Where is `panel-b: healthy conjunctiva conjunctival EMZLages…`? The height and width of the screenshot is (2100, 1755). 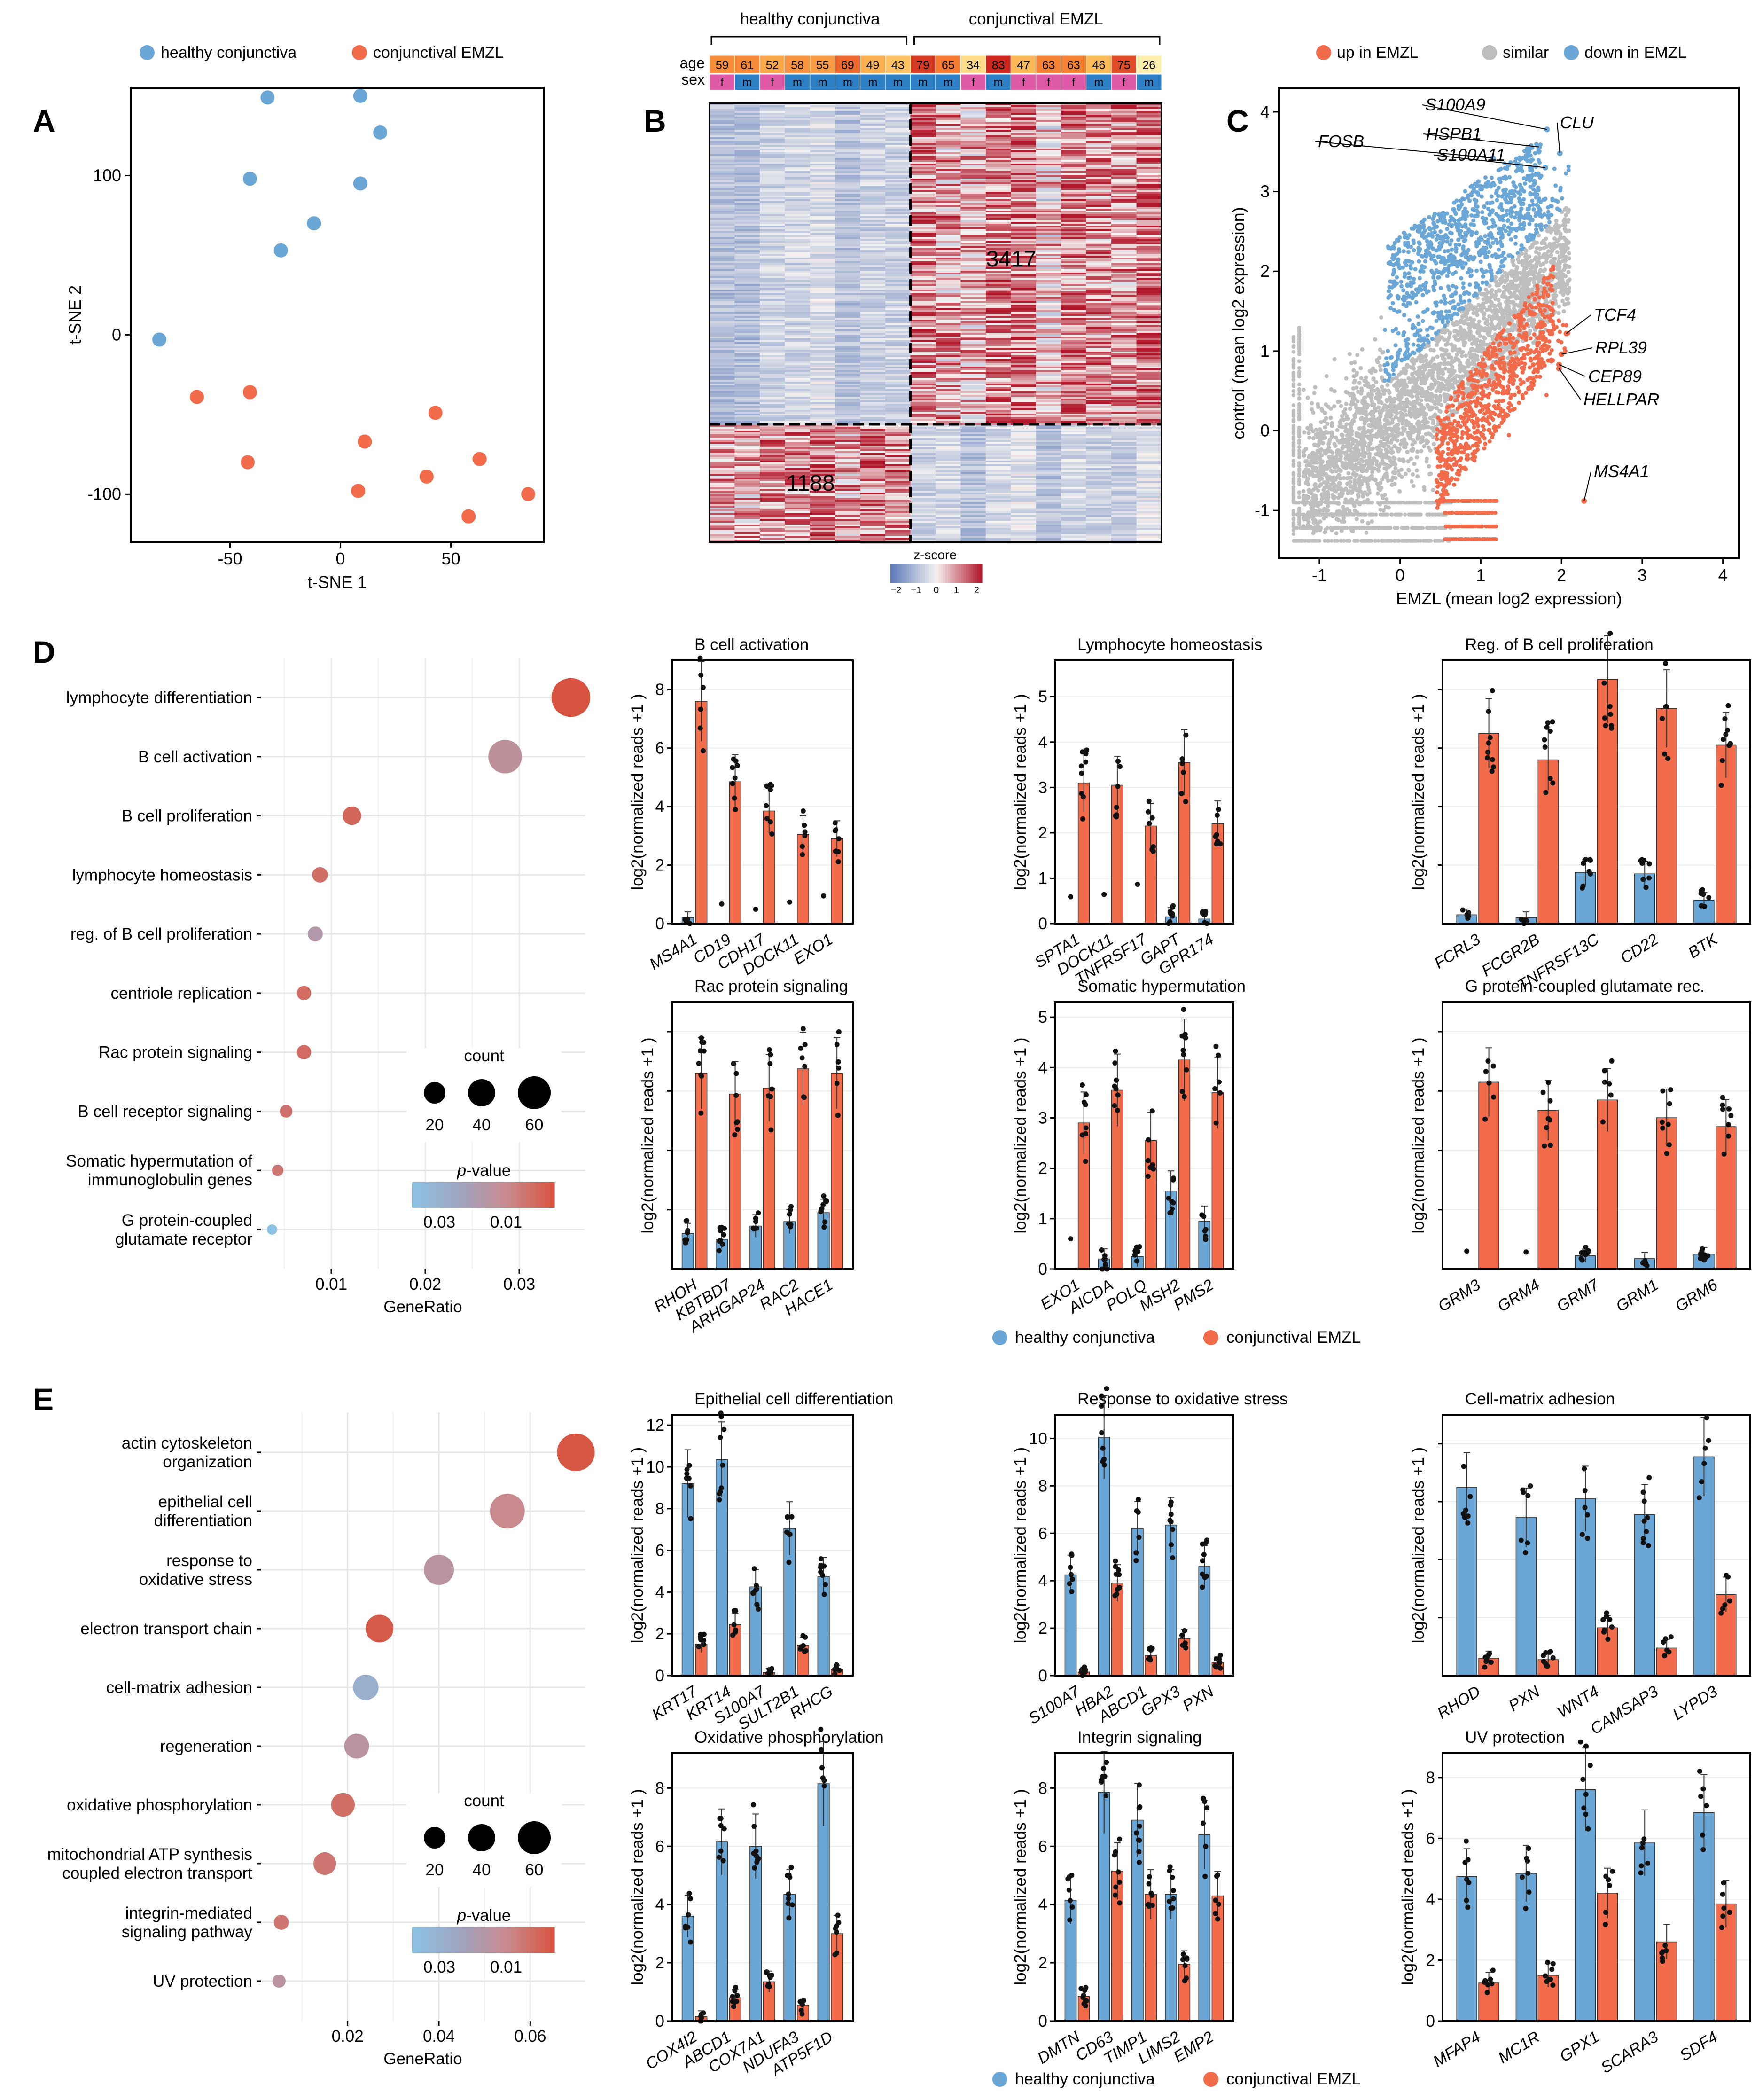
panel-b: healthy conjunctiva conjunctival EMZLages… is located at coordinates (921, 303).